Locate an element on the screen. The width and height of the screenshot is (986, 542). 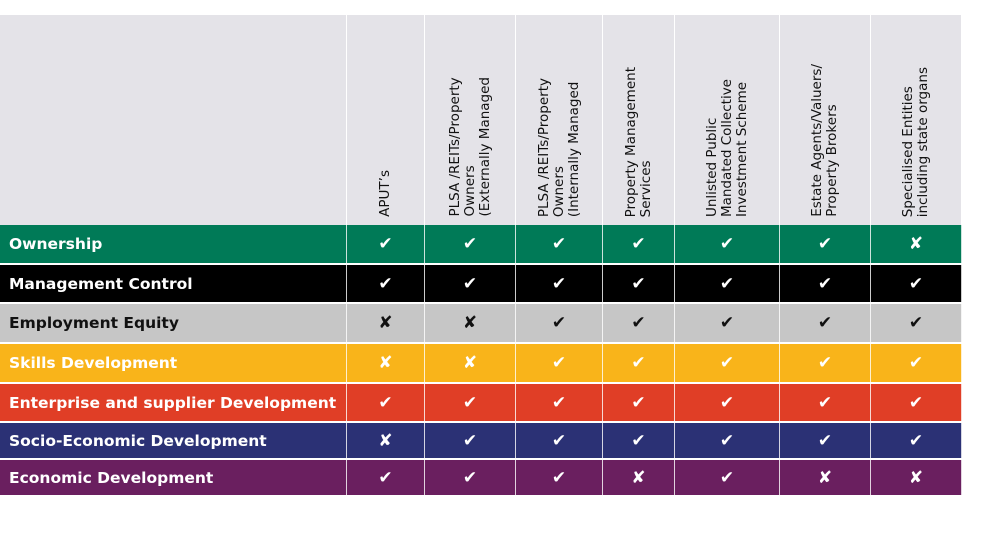
table-row: Socio-Economic Development ✘ ✔ ✔ ✔ ✔ ✔ ✔ is located at coordinates (481, 441).